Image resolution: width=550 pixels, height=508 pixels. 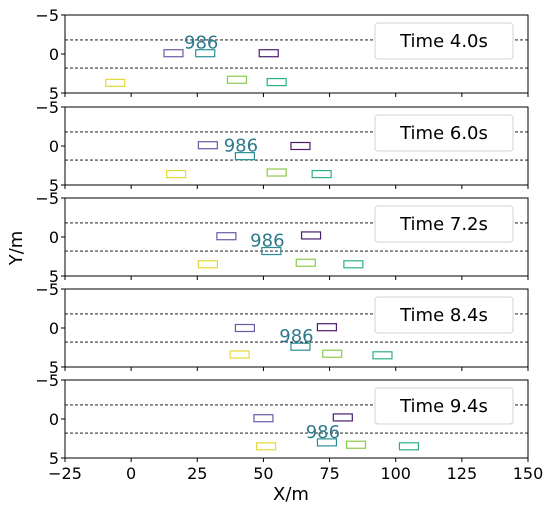 I want to click on time-legend-label: Time 7.2s, so click(x=443, y=224).